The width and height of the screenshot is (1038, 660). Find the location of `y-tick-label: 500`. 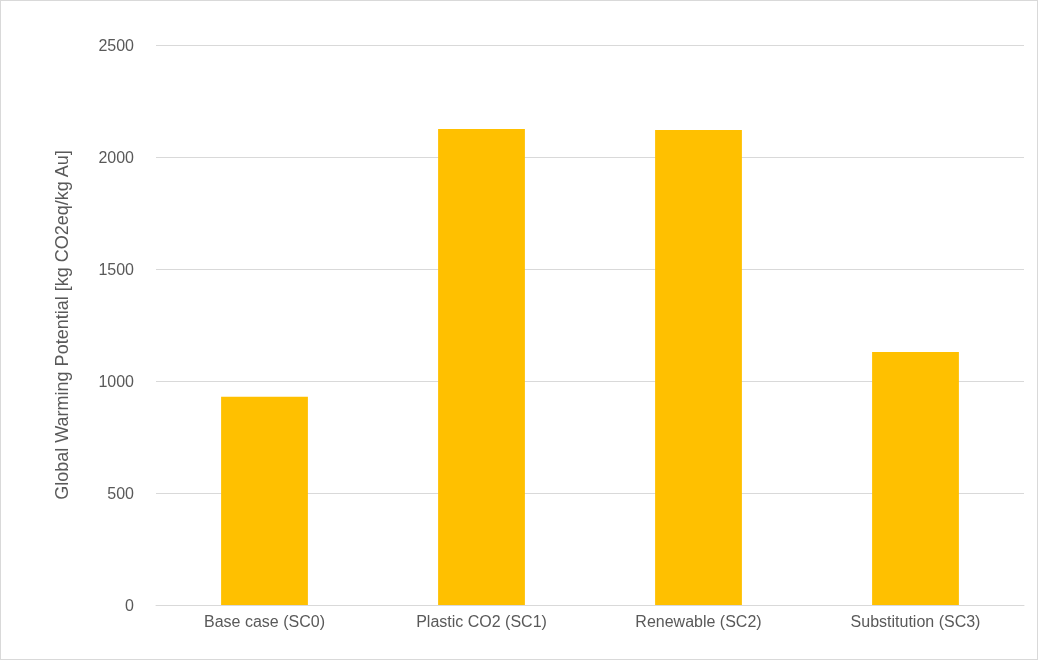

y-tick-label: 500 is located at coordinates (121, 493).